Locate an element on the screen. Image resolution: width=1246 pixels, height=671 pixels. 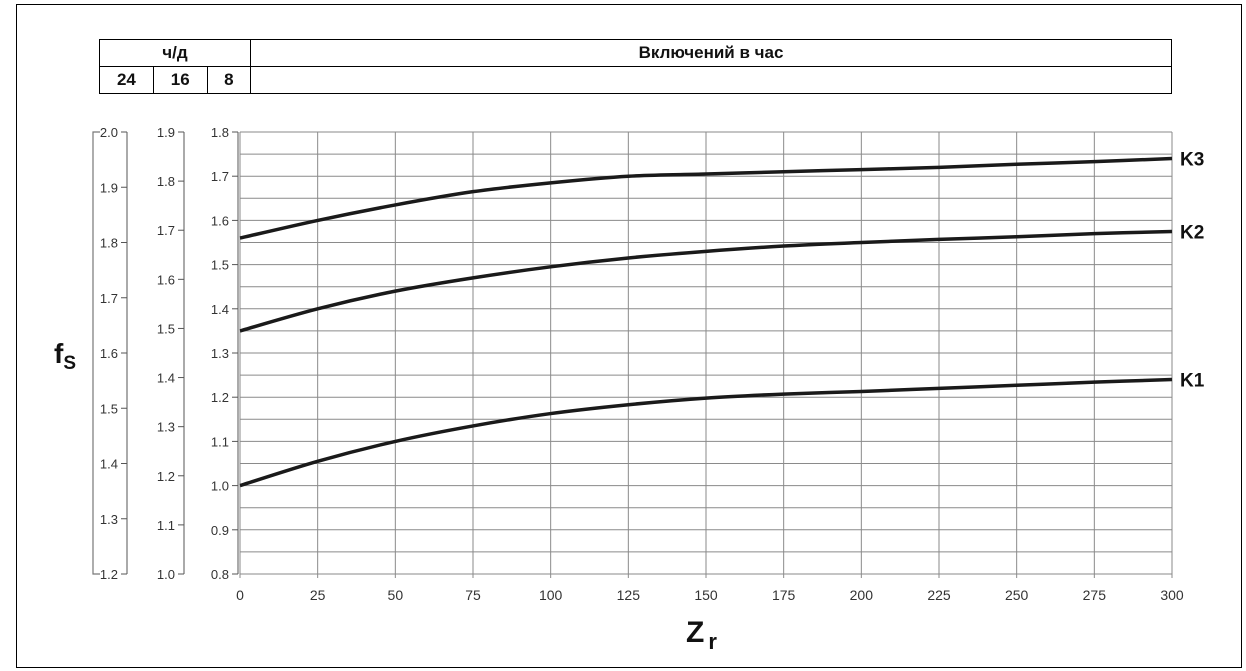
y-axis-title: fS is located at coordinates (65, 356).